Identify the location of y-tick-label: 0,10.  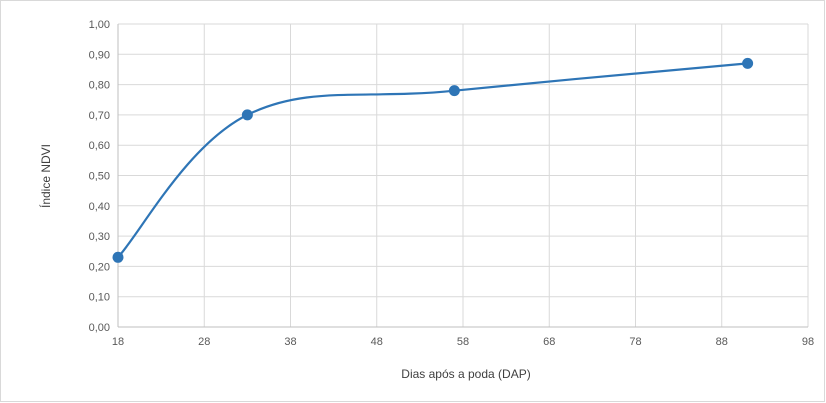
(99, 298).